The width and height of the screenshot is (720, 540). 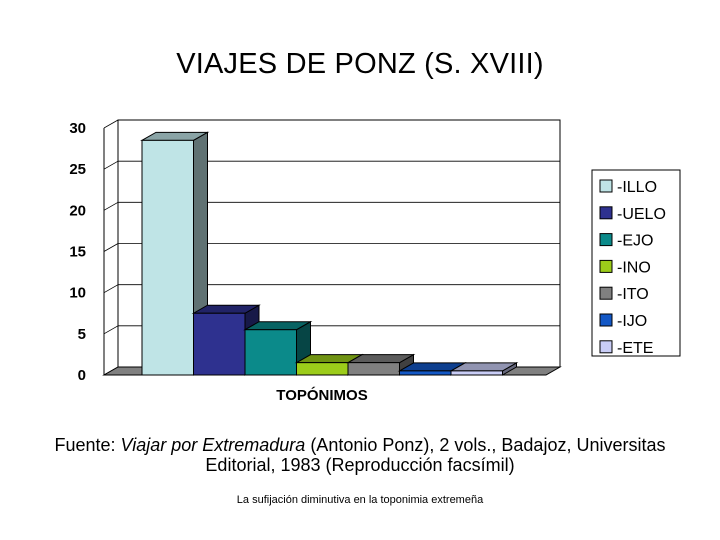 I want to click on legend-label: -EJO, so click(x=635, y=241).